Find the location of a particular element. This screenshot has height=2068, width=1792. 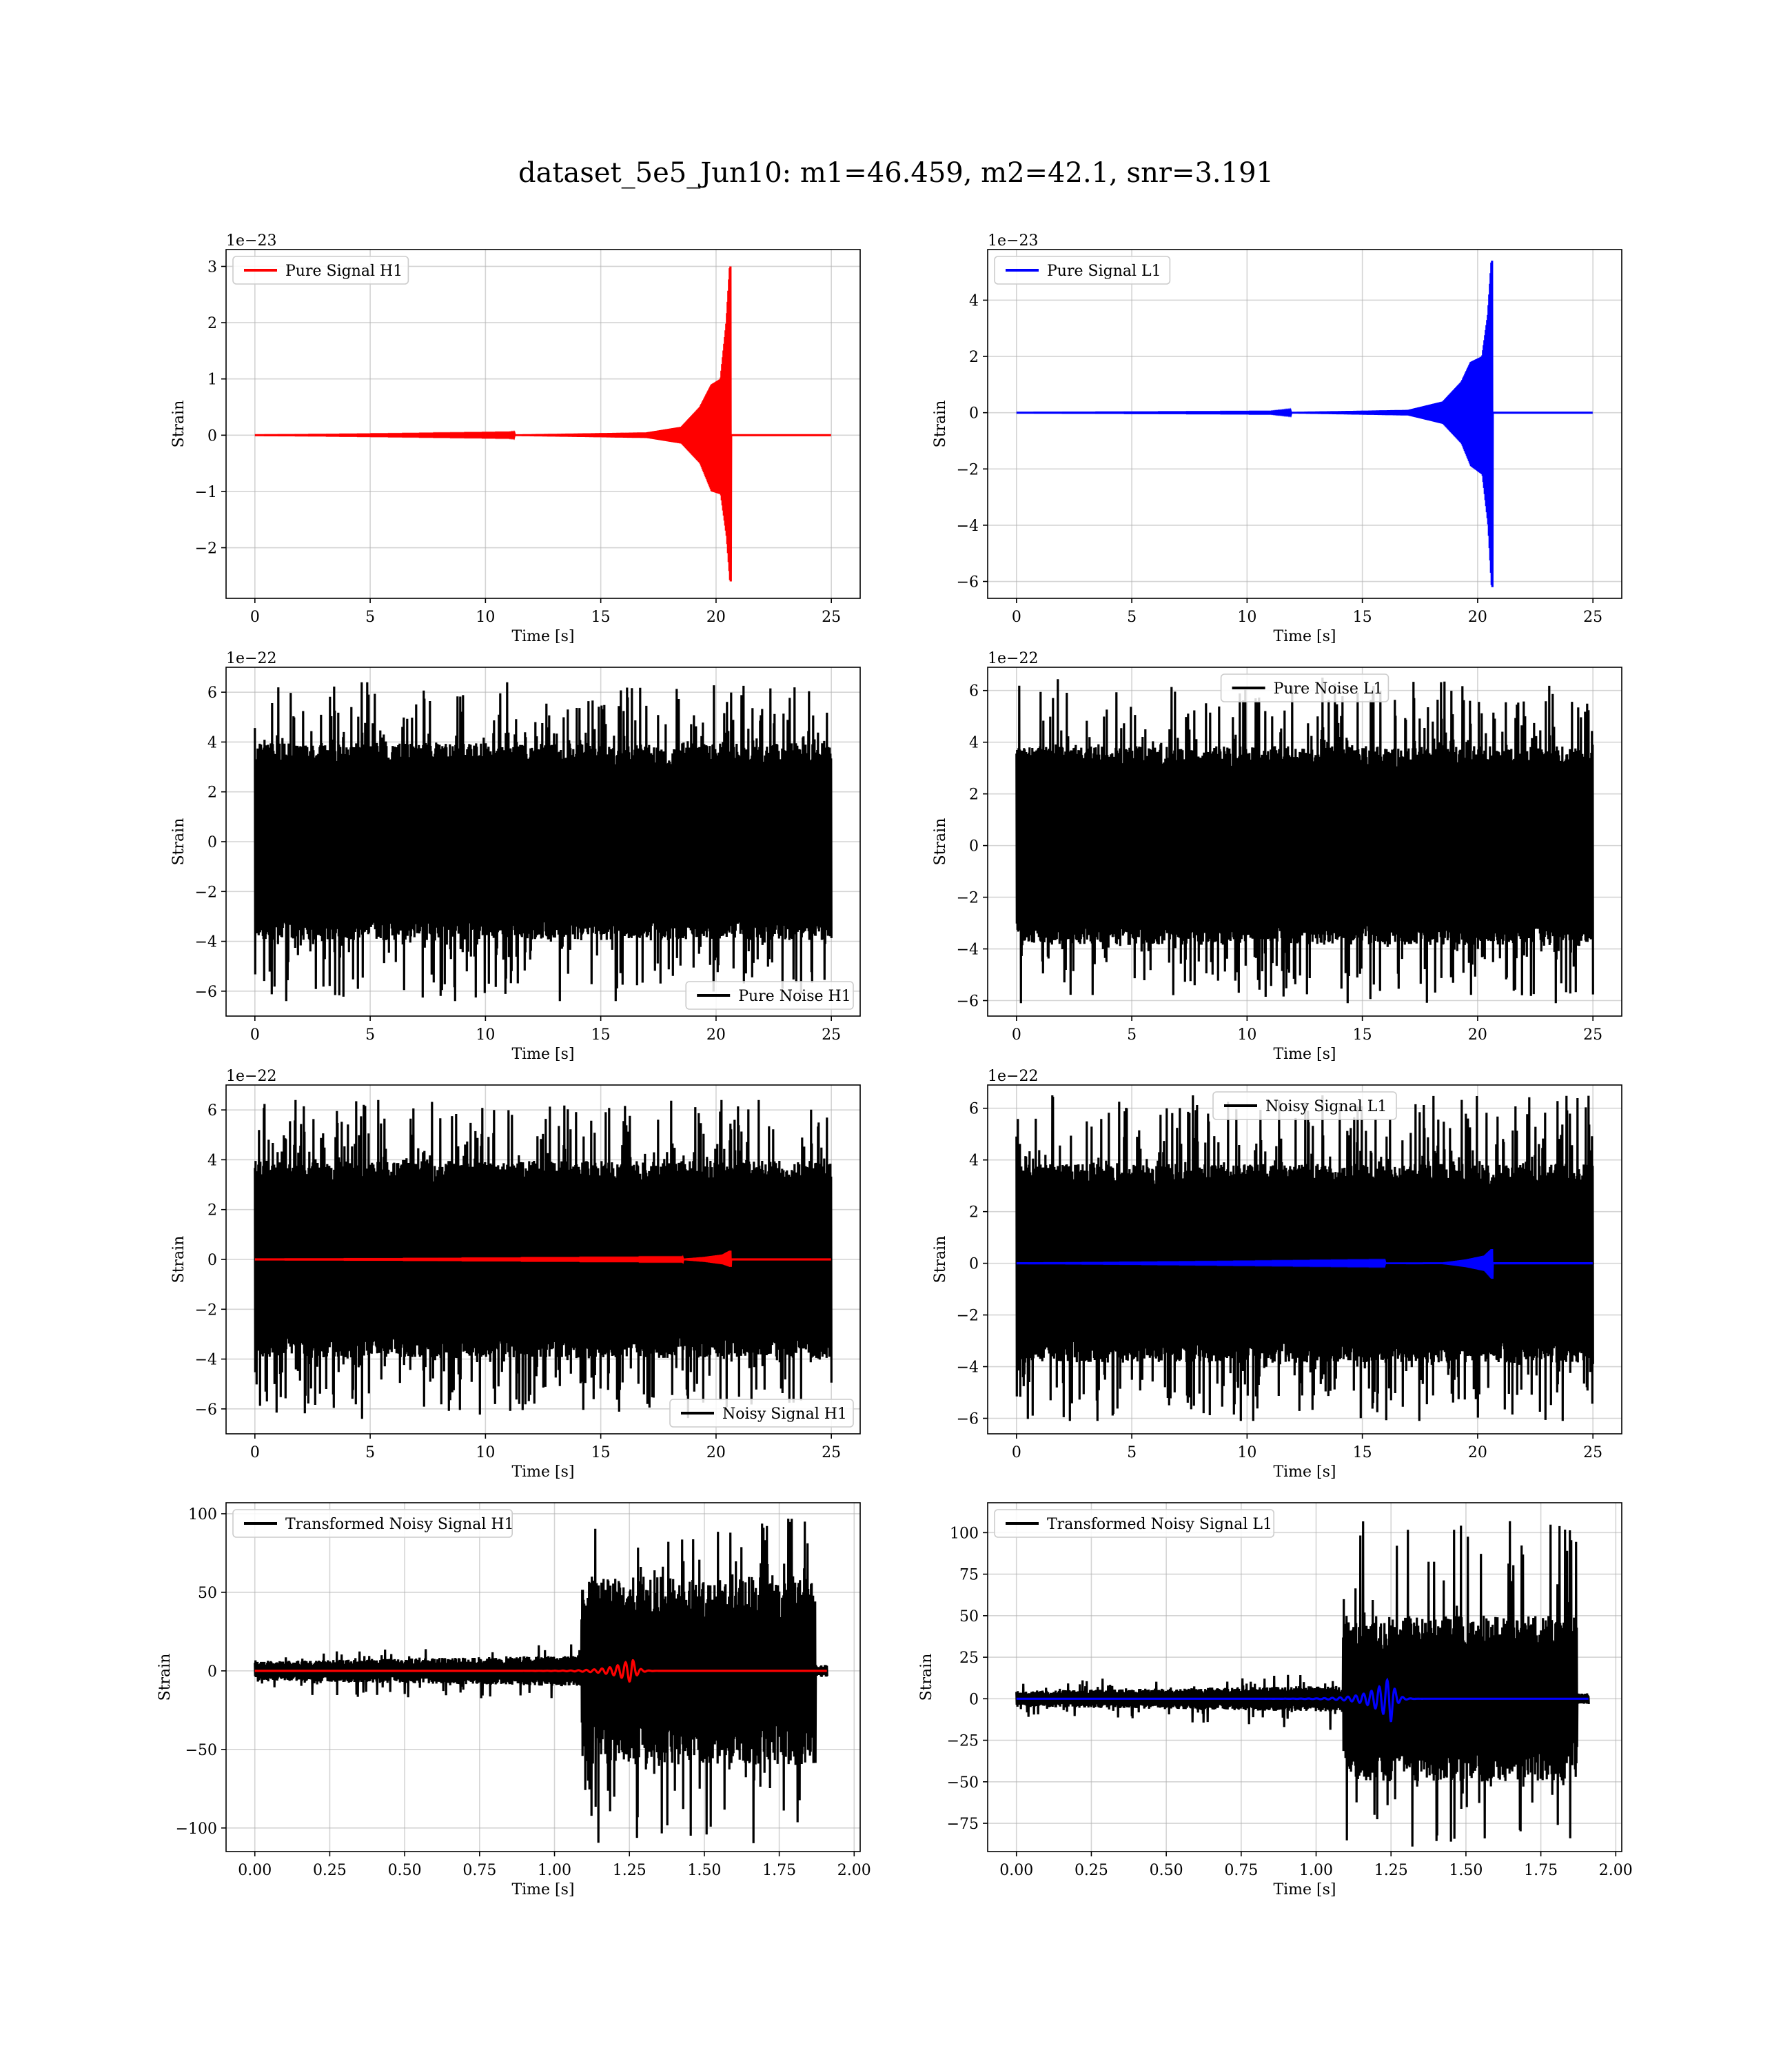

y-tick-label: −25 is located at coordinates (963, 1741).